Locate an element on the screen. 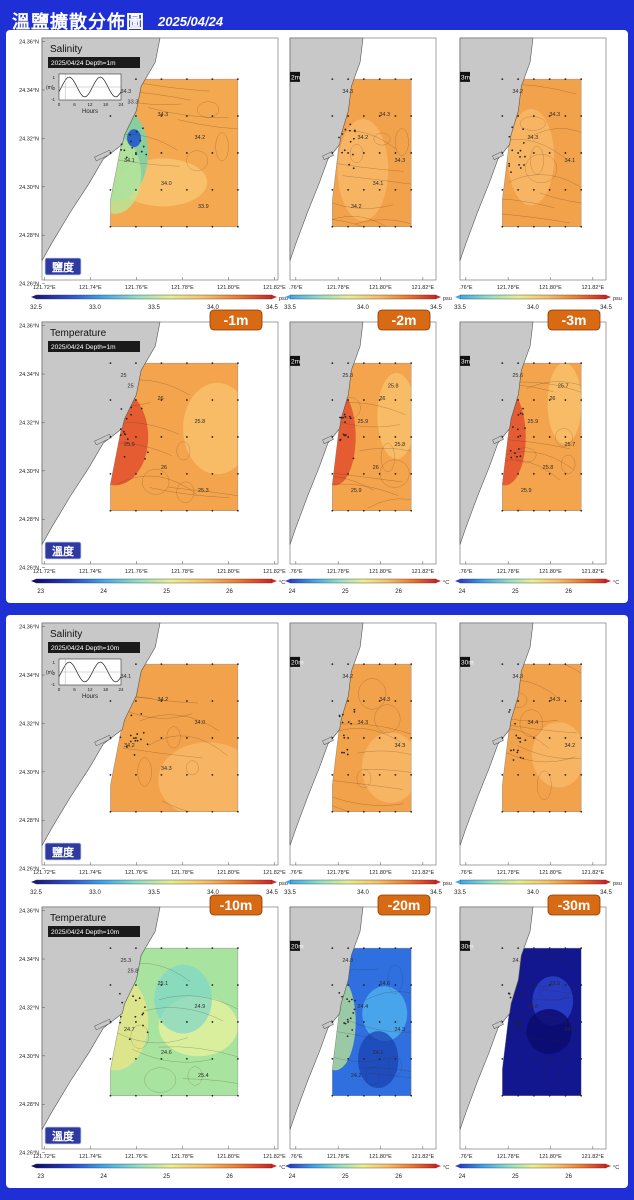 The height and width of the screenshot is (1200, 634). corner-depth-box is located at coordinates (295, 360).